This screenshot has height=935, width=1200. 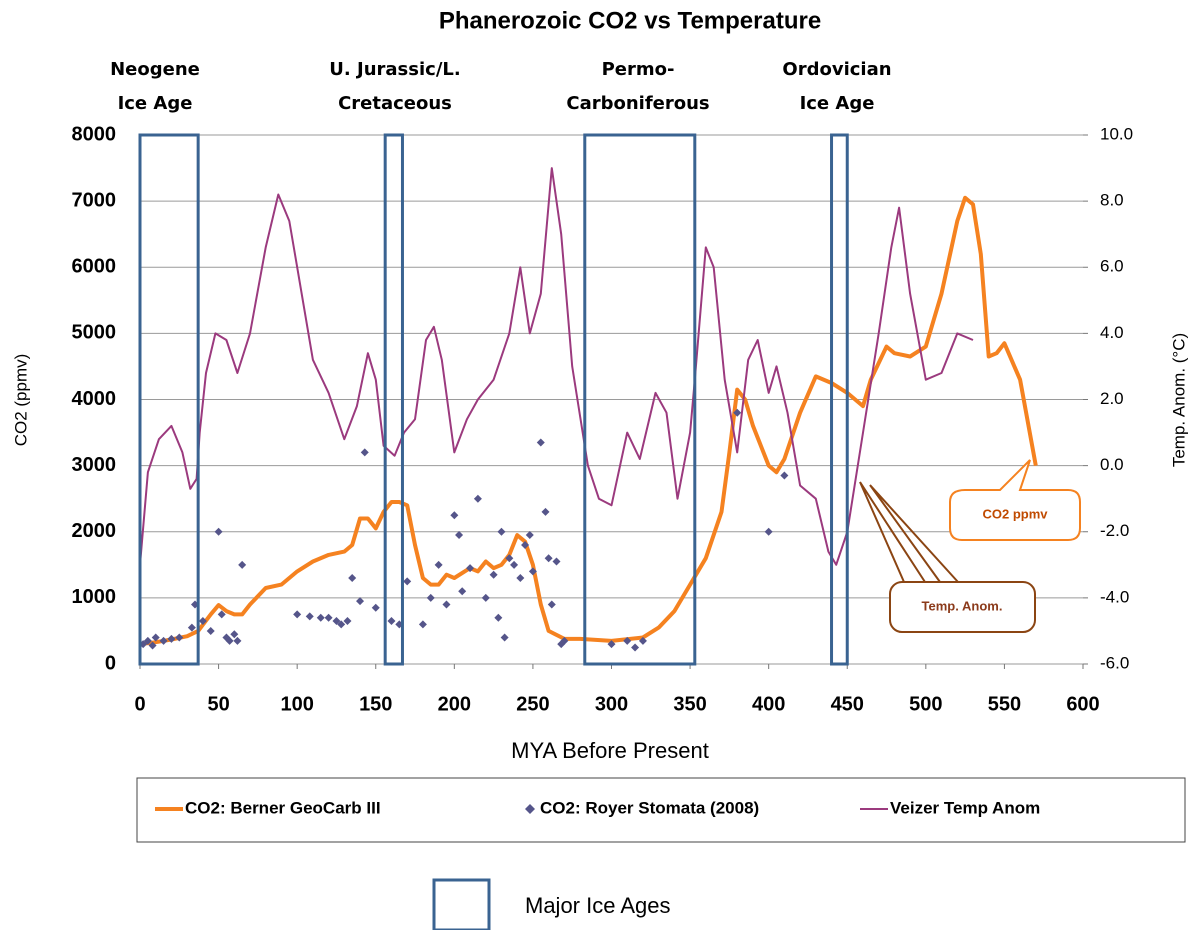 What do you see at coordinates (20, 400) in the screenshot?
I see `y-axis-label: CO2 (ppmv)` at bounding box center [20, 400].